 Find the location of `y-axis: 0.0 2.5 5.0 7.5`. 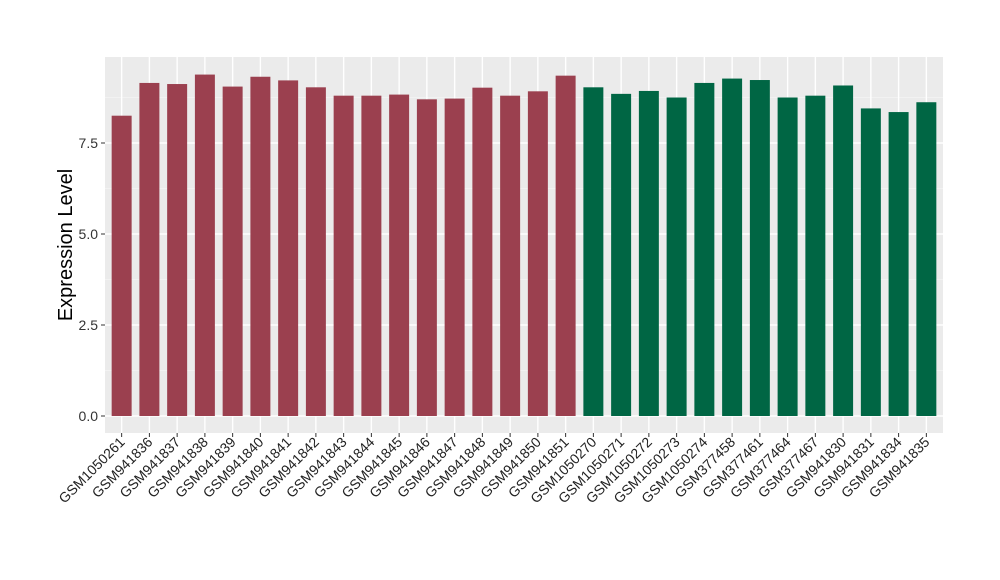

y-axis: 0.0 2.5 5.0 7.5 is located at coordinates (92, 279).